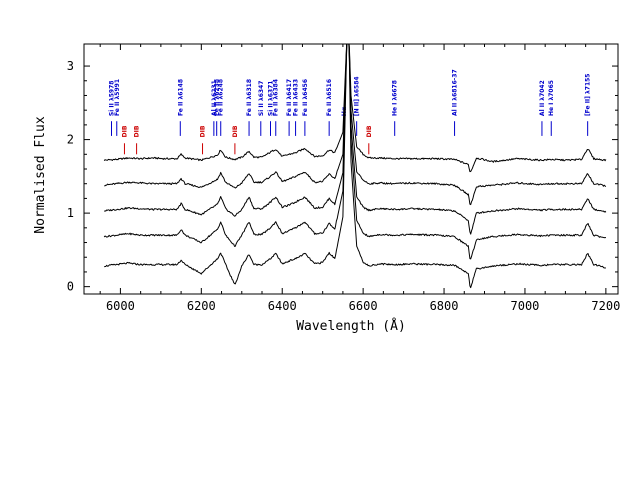 This screenshot has height=491, width=635. What do you see at coordinates (351, 326) in the screenshot?
I see `x-axis-title: Wavelength (Å)` at bounding box center [351, 326].